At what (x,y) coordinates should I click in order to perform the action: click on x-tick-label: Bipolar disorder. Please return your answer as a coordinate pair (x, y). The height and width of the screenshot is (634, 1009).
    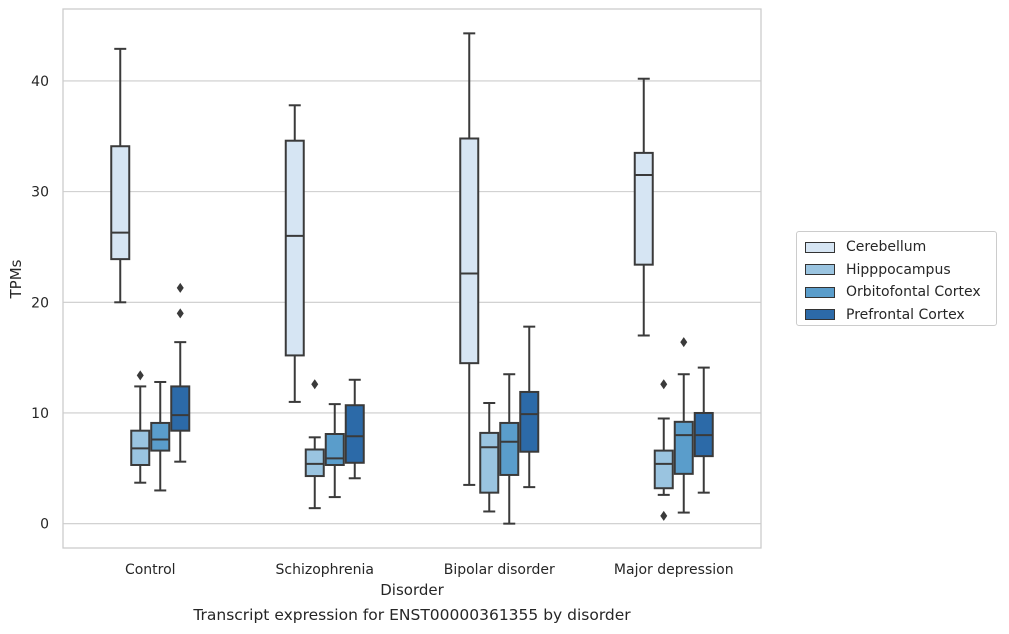
    Looking at the image, I should click on (499, 570).